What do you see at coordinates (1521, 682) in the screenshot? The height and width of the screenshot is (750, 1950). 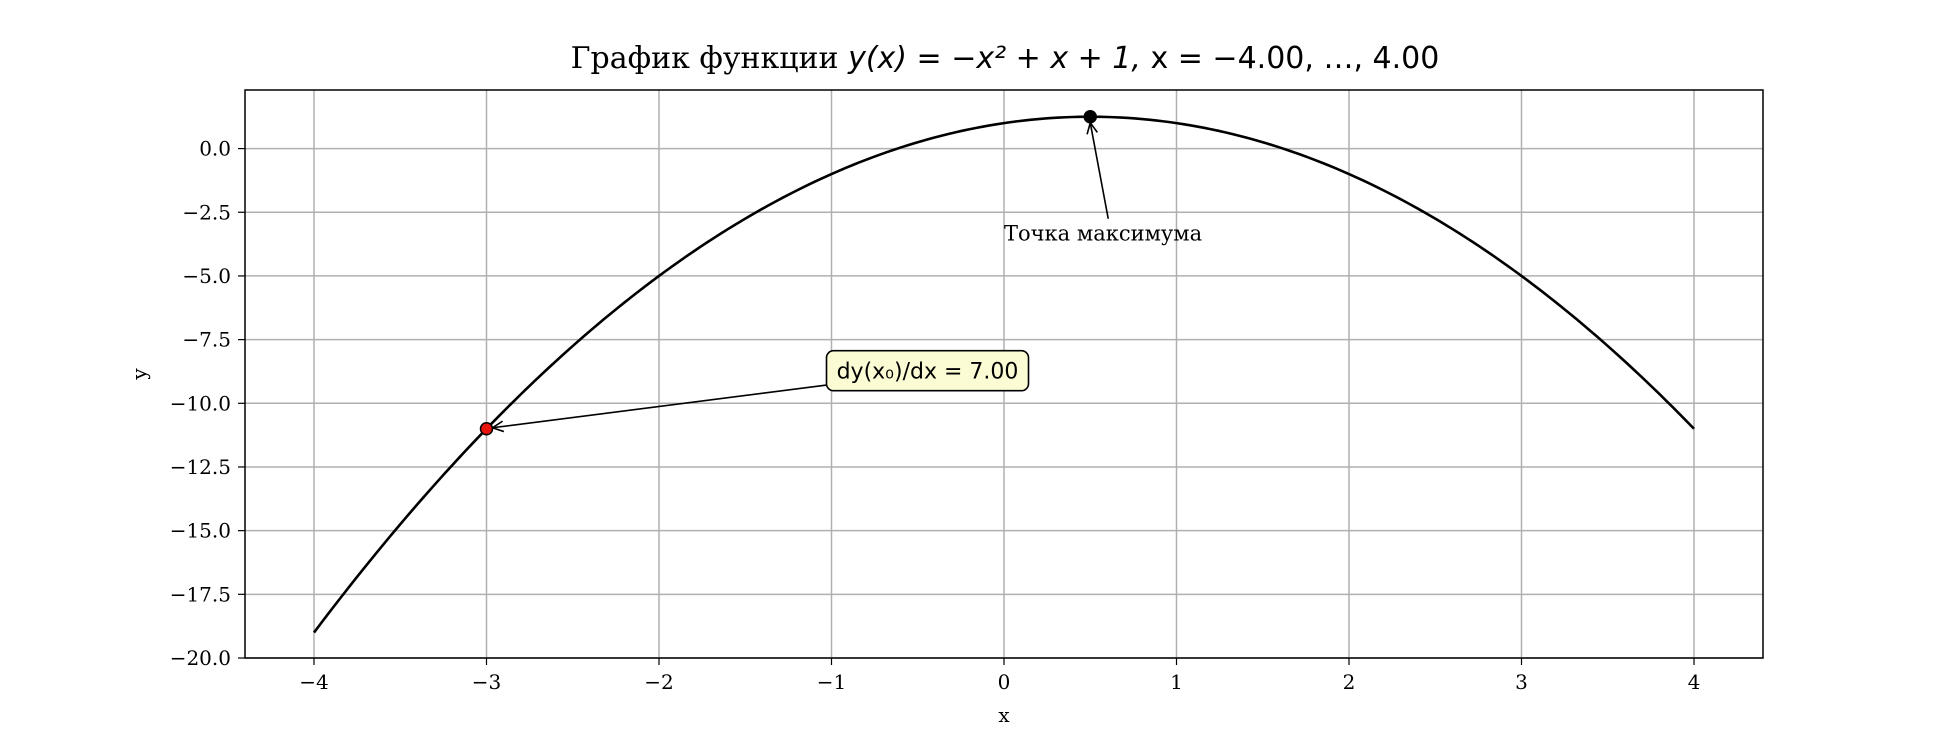 I see `x-tick-label: 3` at bounding box center [1521, 682].